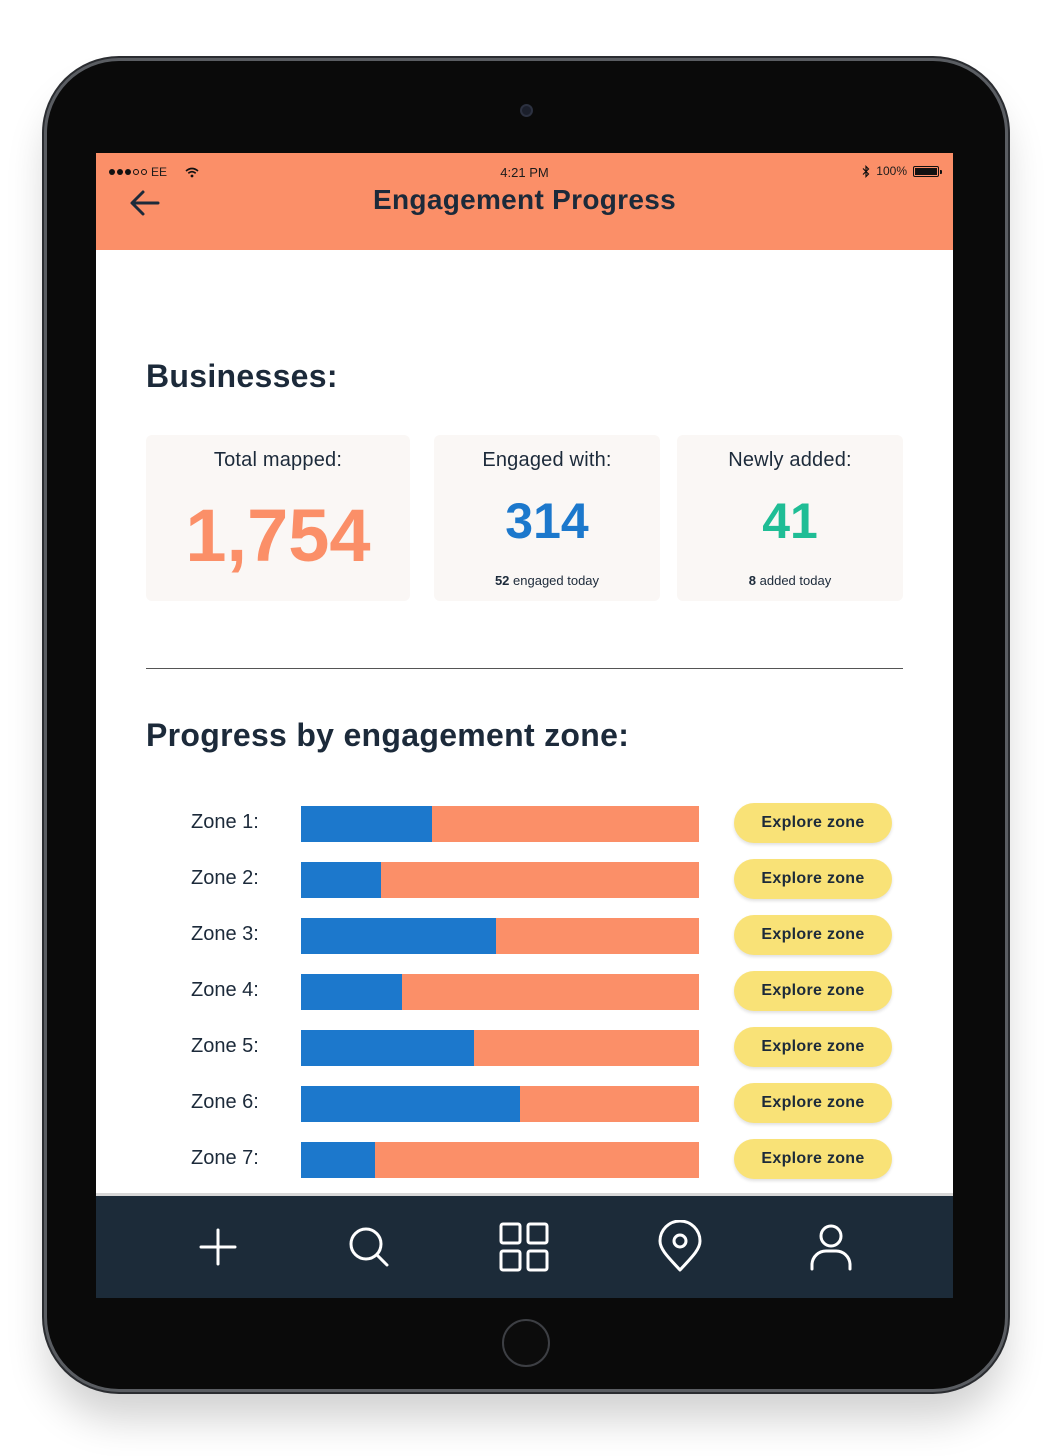  Describe the element at coordinates (554, 580) in the screenshot. I see `engaged-today-text: engaged today` at that location.